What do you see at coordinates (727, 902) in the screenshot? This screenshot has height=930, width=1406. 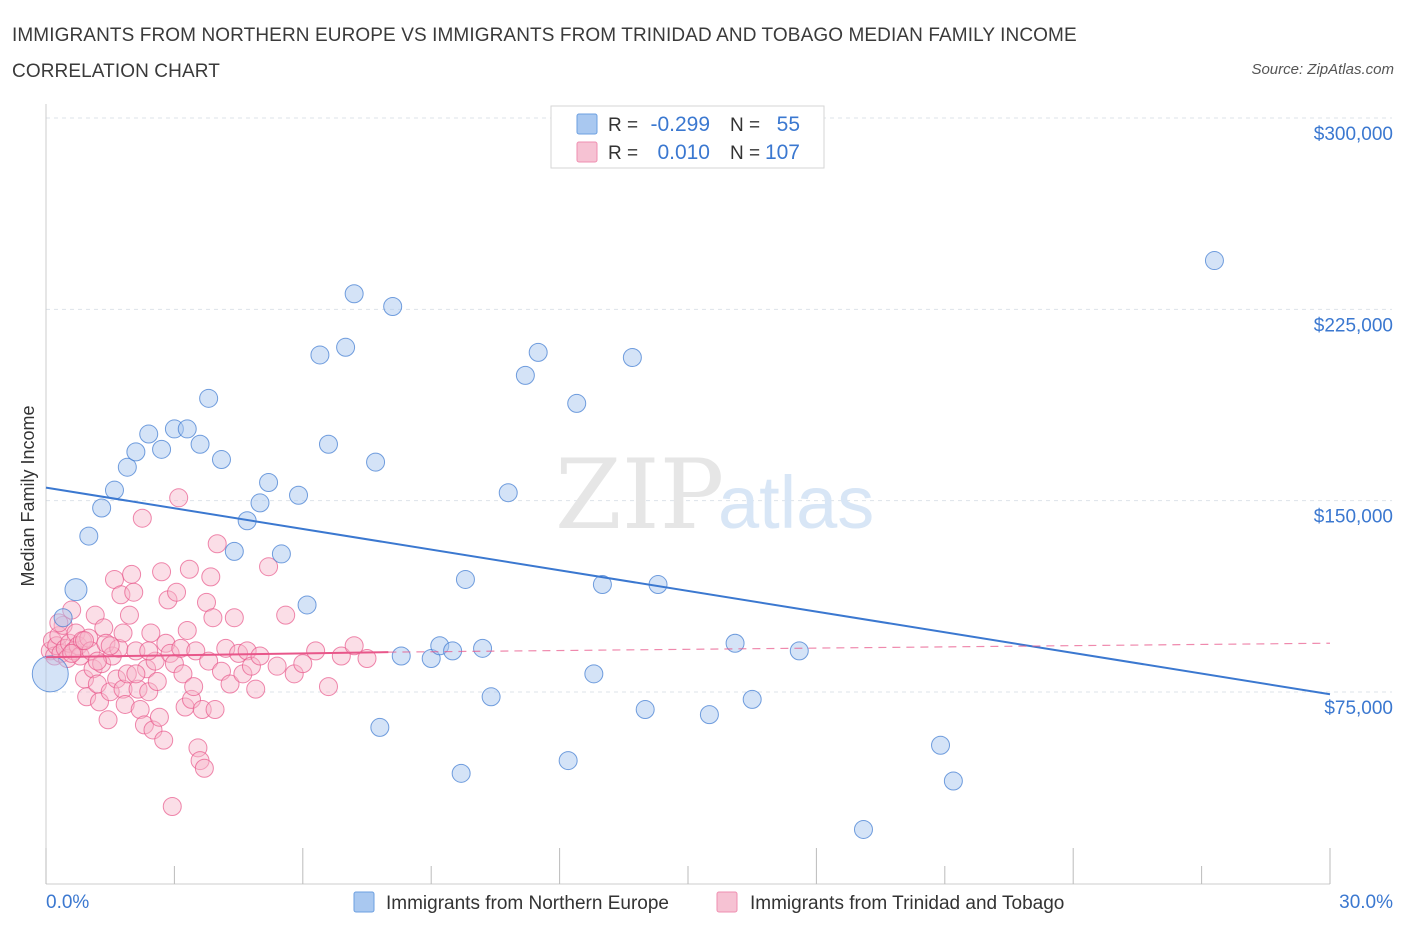 I see `bottom-legend-swatch-pink` at bounding box center [727, 902].